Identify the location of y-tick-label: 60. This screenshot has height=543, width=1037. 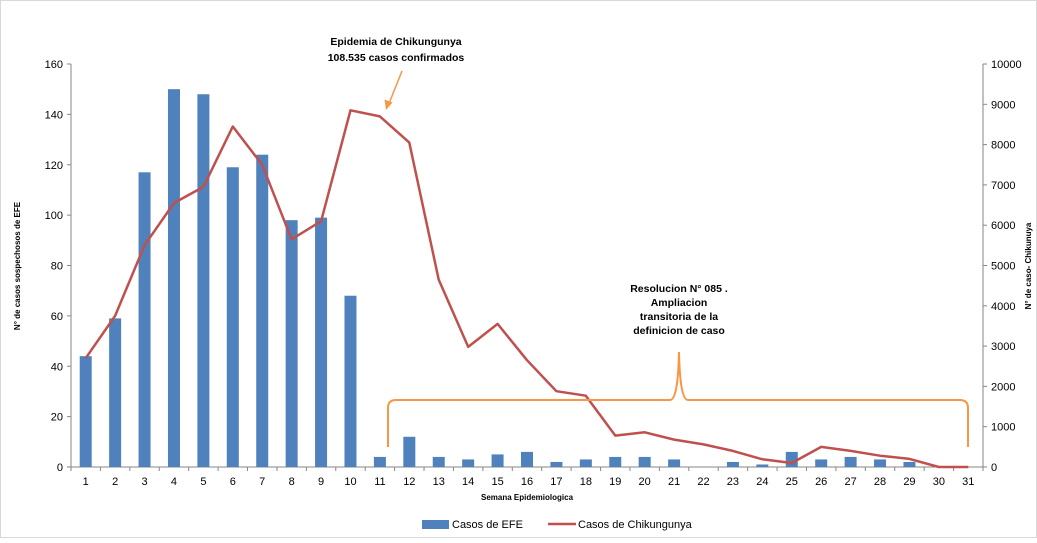
(57, 317).